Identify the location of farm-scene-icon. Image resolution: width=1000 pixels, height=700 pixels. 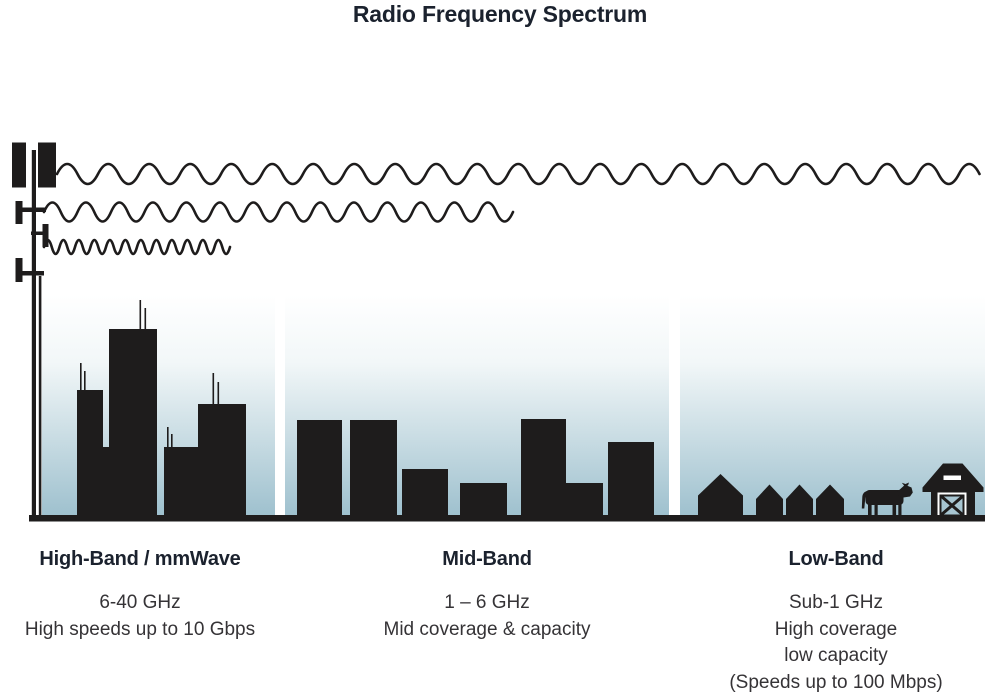
(841, 491).